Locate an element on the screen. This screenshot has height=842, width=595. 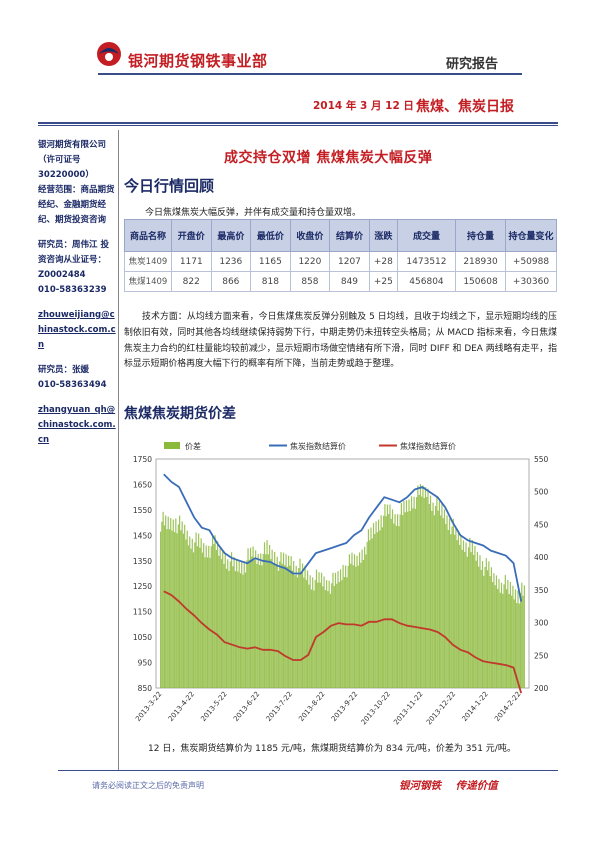
analyst2-title: 研究员：张媛 is located at coordinates (64, 370).